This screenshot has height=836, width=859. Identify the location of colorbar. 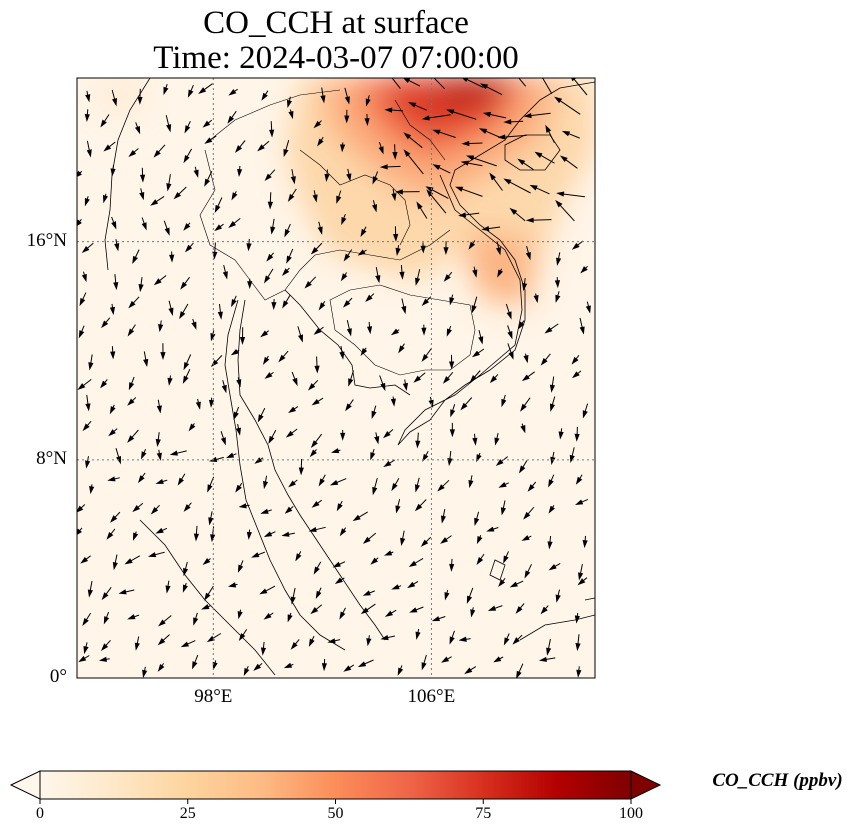
(335, 787).